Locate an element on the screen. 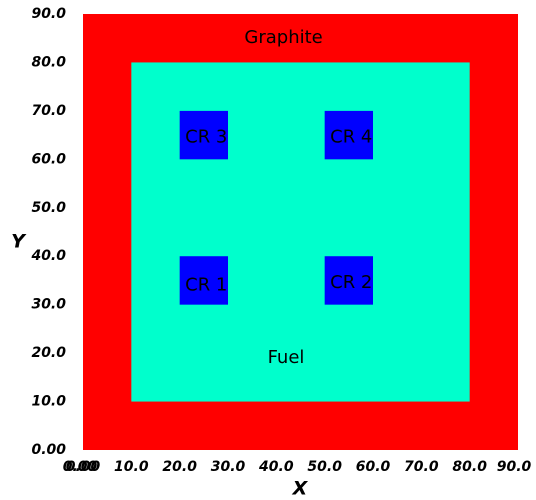  x-tick-label: 20.0 is located at coordinates (179, 467).